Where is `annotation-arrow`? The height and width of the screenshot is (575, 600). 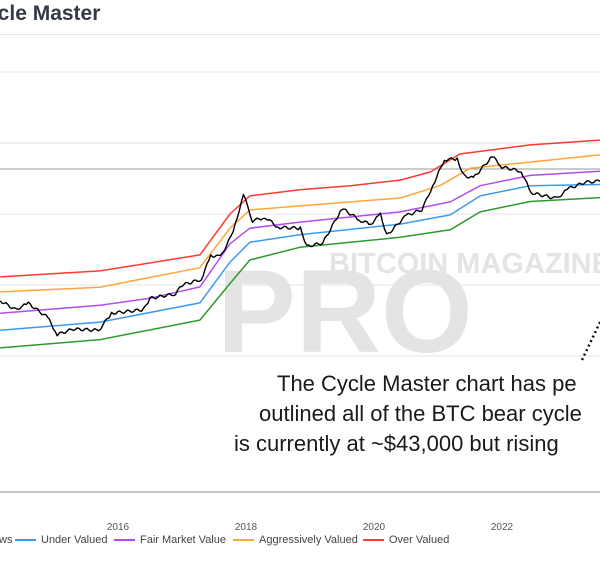
annotation-arrow is located at coordinates (590, 340).